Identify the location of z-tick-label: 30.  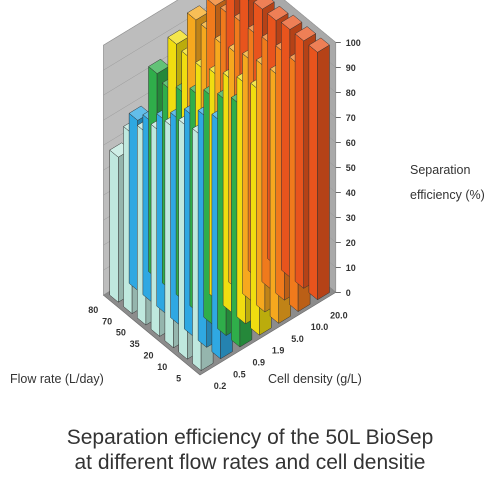
(351, 218).